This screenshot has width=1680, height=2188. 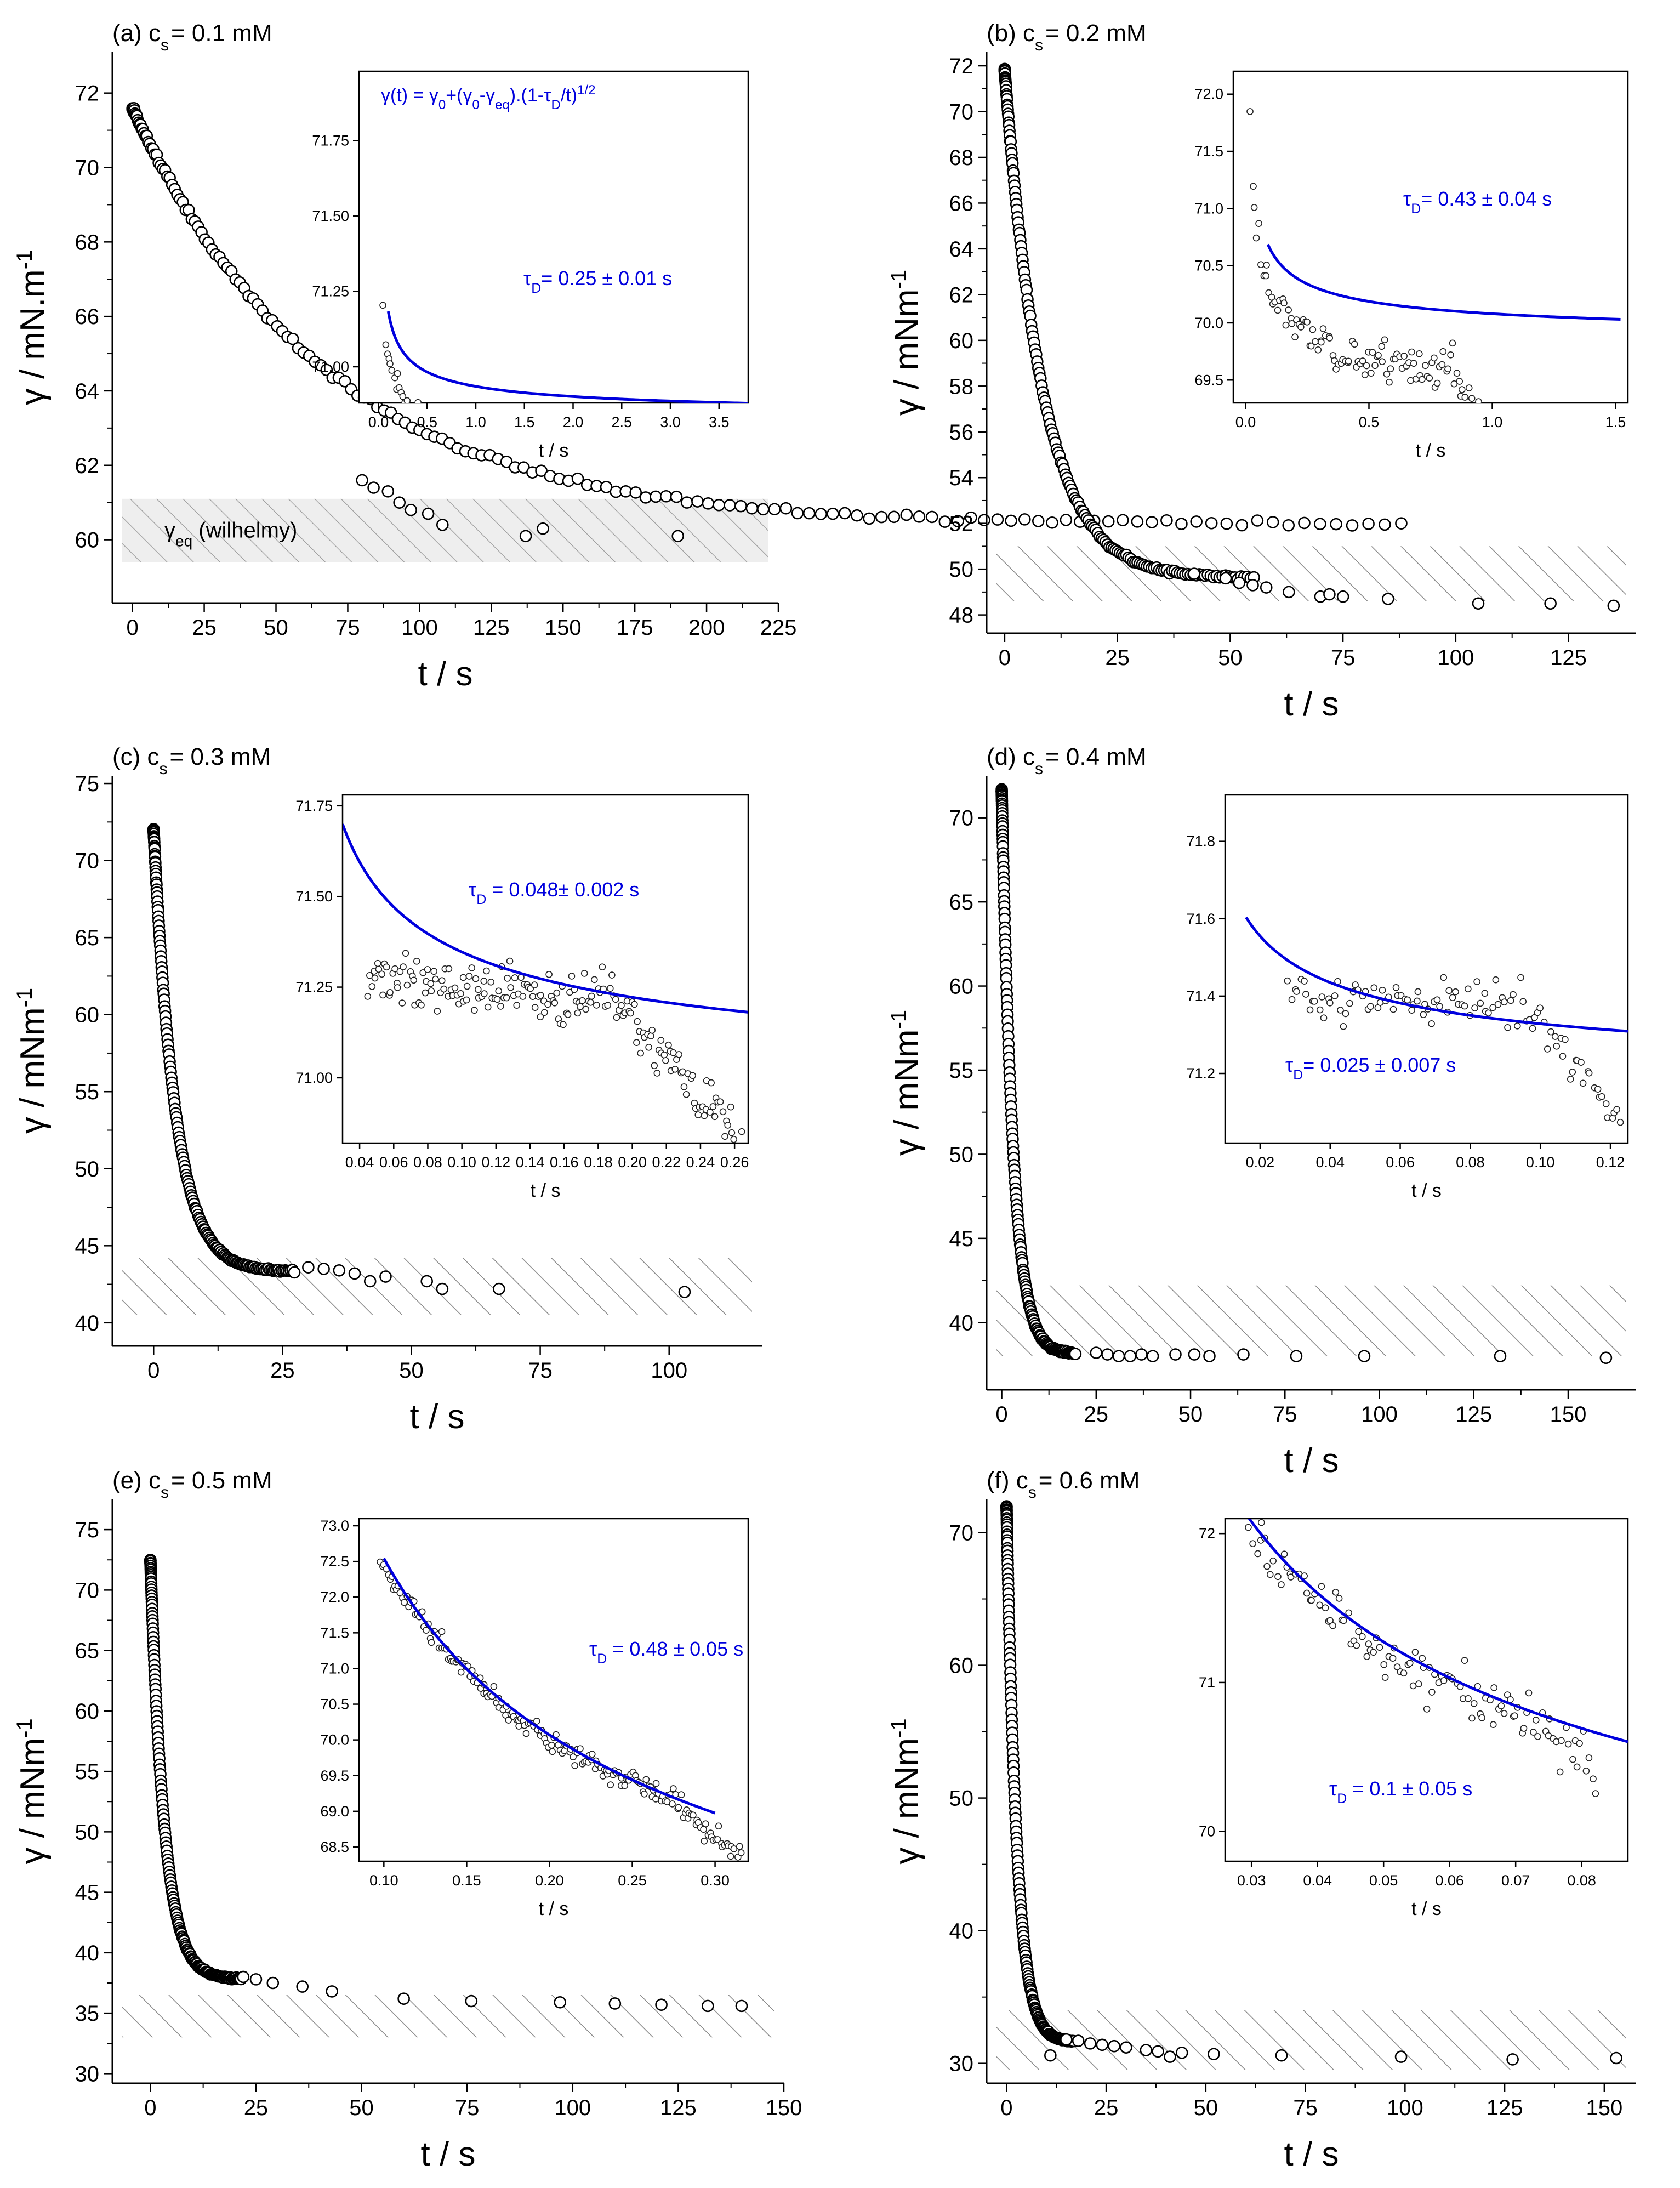 I want to click on inset-y-tick-label: 72.0, so click(x=334, y=1597).